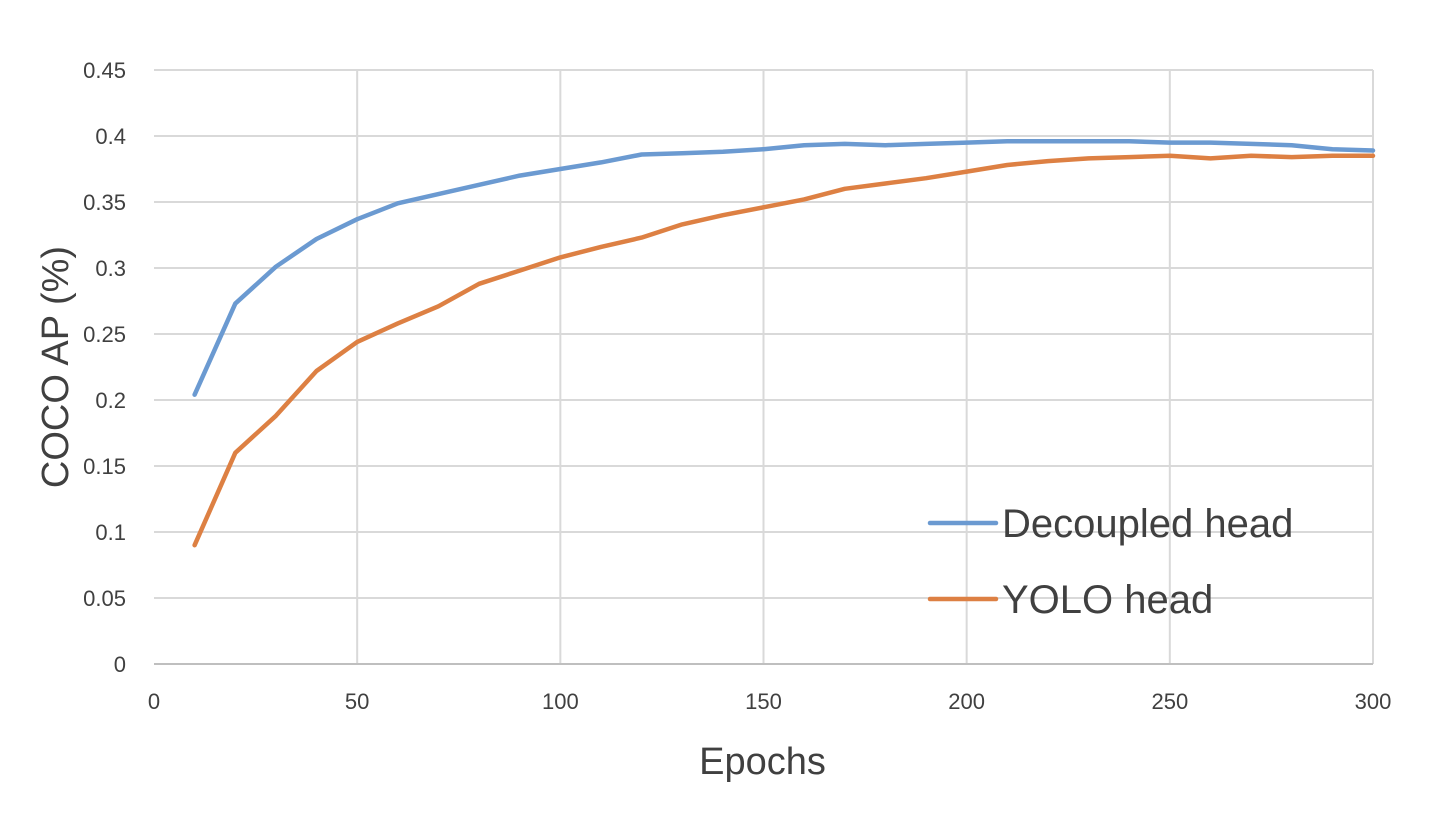 The width and height of the screenshot is (1434, 832). I want to click on y-tick-label: 0.05, so click(104, 598).